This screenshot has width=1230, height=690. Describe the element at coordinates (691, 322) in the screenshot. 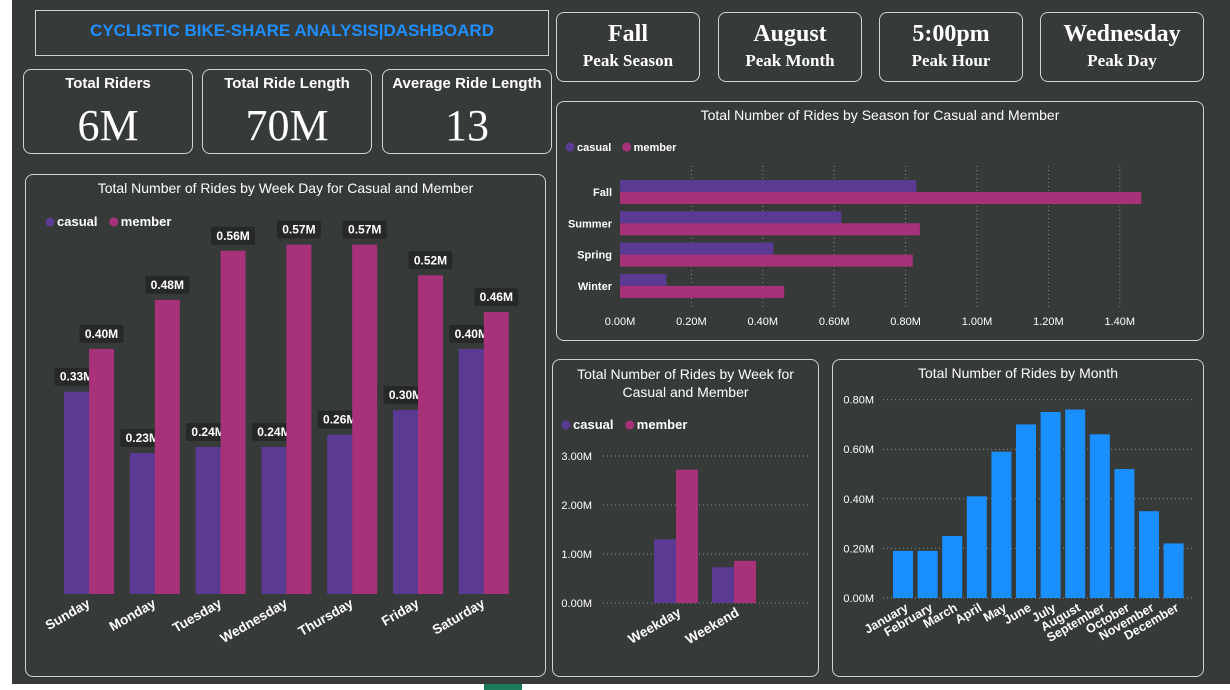

I see `x-tick-label: 0.20M` at that location.